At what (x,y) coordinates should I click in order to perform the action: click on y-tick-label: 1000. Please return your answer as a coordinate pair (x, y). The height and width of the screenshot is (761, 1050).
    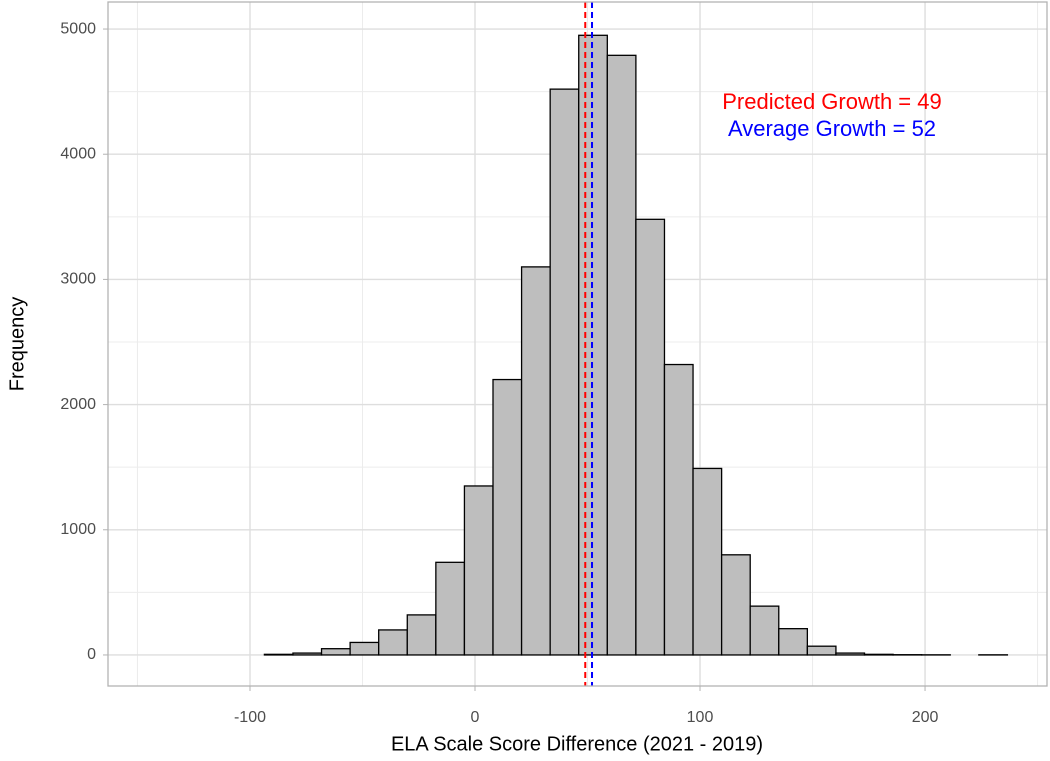
    Looking at the image, I should click on (78, 529).